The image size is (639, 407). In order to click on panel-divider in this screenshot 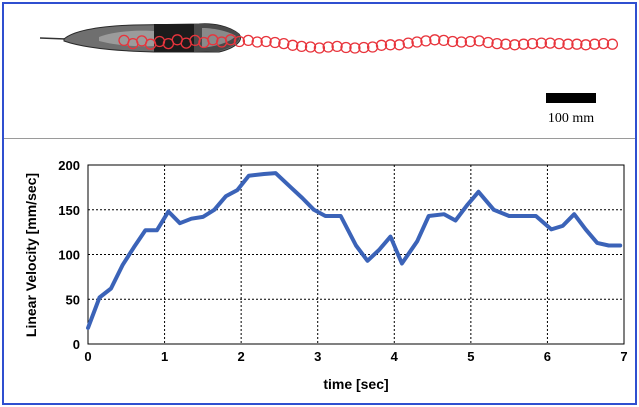, I will do `click(319, 138)`.